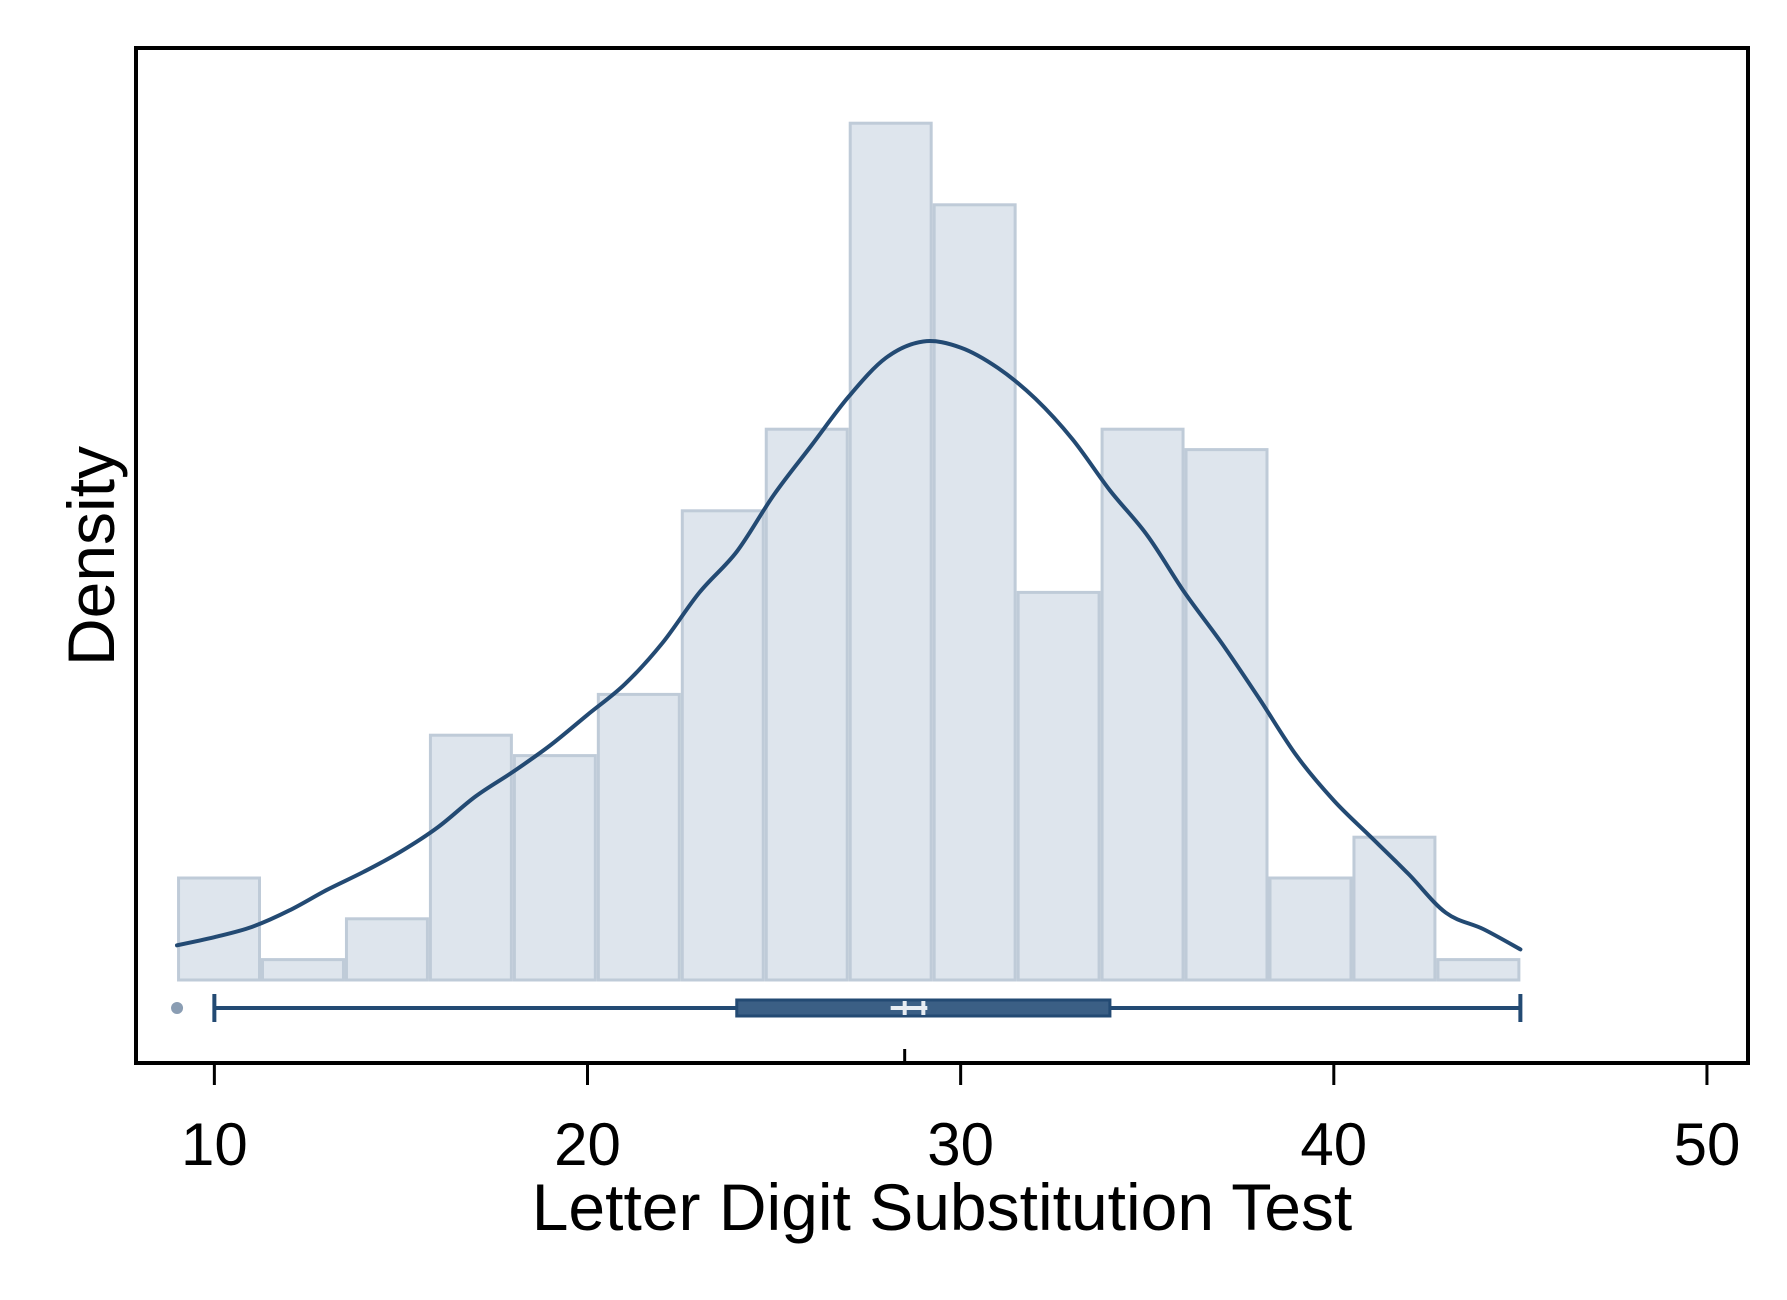 The image size is (1787, 1300). I want to click on x-axis: 10 20 30 40 50, so click(960, 1120).